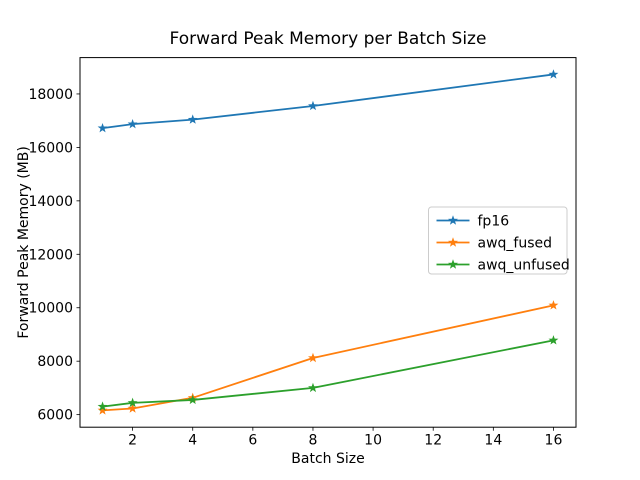 This screenshot has width=640, height=480. Describe the element at coordinates (132, 441) in the screenshot. I see `x-tick-label: 2` at that location.